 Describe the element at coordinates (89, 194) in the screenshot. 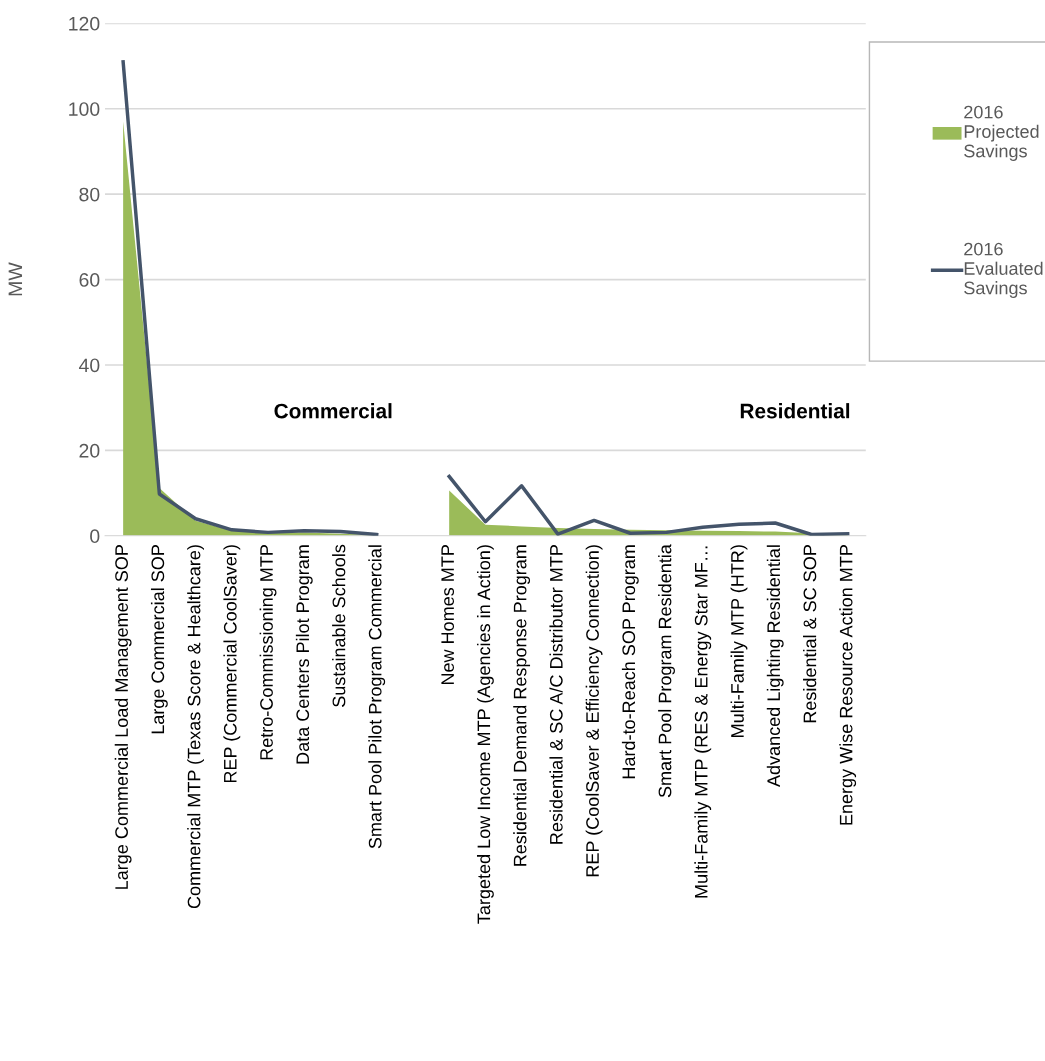

I see `y-tick-label: 80` at that location.